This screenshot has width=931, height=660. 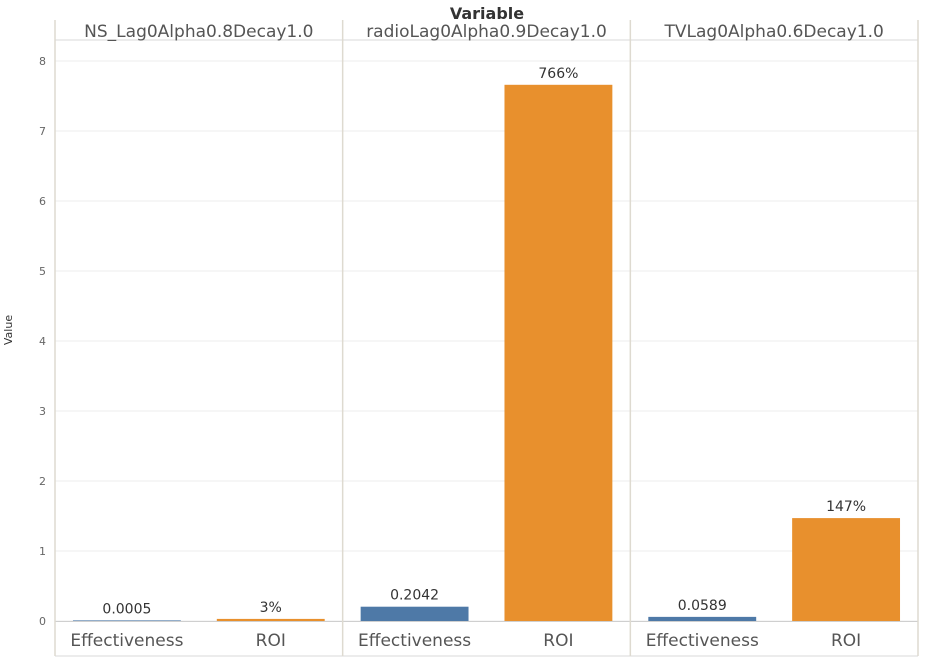 What do you see at coordinates (846, 507) in the screenshot?
I see `data-label: 147%` at bounding box center [846, 507].